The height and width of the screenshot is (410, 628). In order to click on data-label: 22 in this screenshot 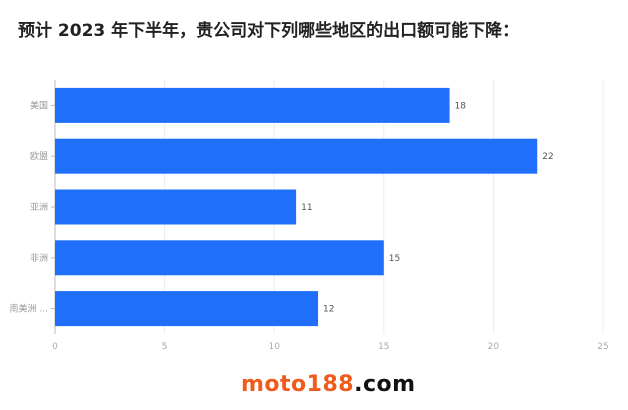, I will do `click(547, 157)`.